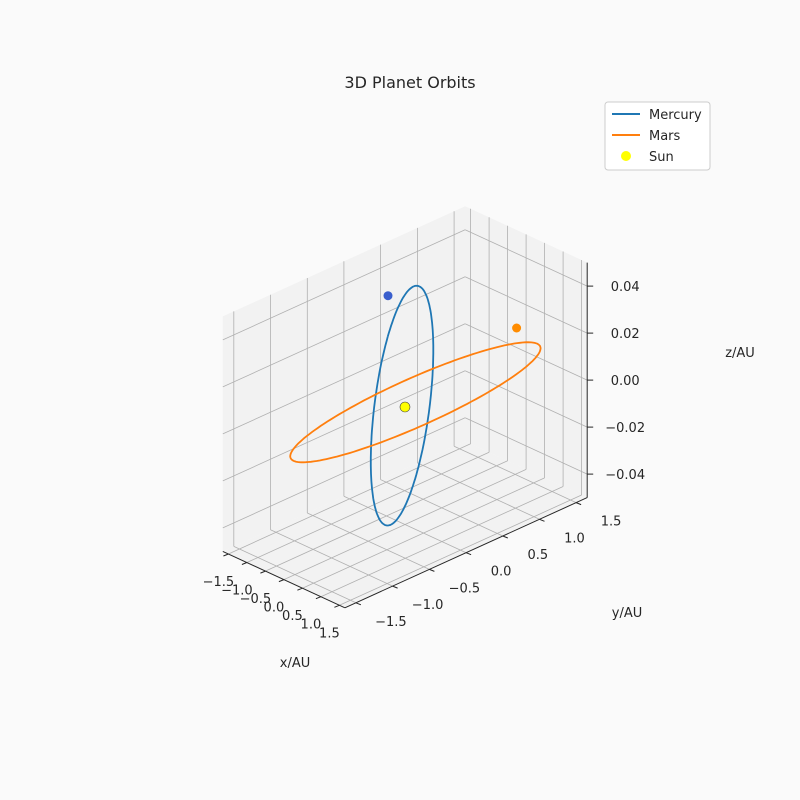 This screenshot has height=800, width=800. What do you see at coordinates (625, 381) in the screenshot?
I see `z-tick-label: 0.00` at bounding box center [625, 381].